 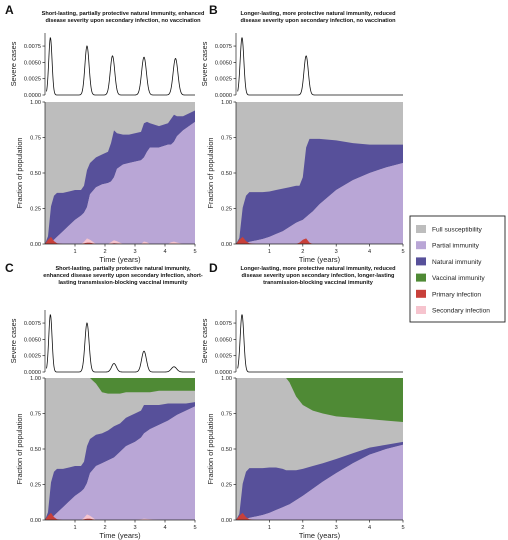 I want to click on legend-label-vaccinal-immunity: Vaccinal immunity, so click(x=458, y=278).